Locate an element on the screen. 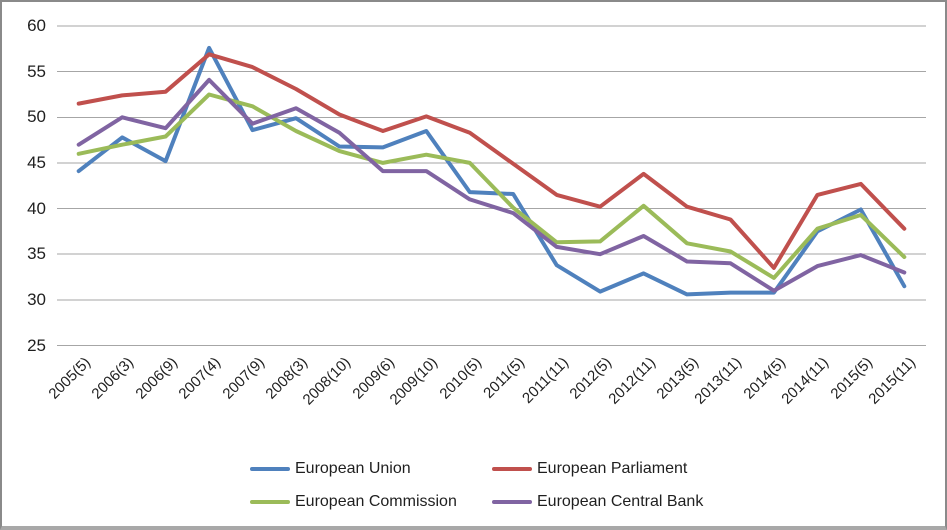 The image size is (947, 530). legend-item-european-commission: European Commission is located at coordinates (371, 502).